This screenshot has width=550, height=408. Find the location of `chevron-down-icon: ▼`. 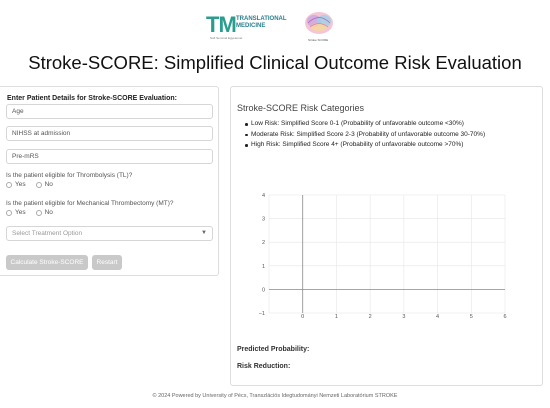

chevron-down-icon: ▼ is located at coordinates (204, 233).